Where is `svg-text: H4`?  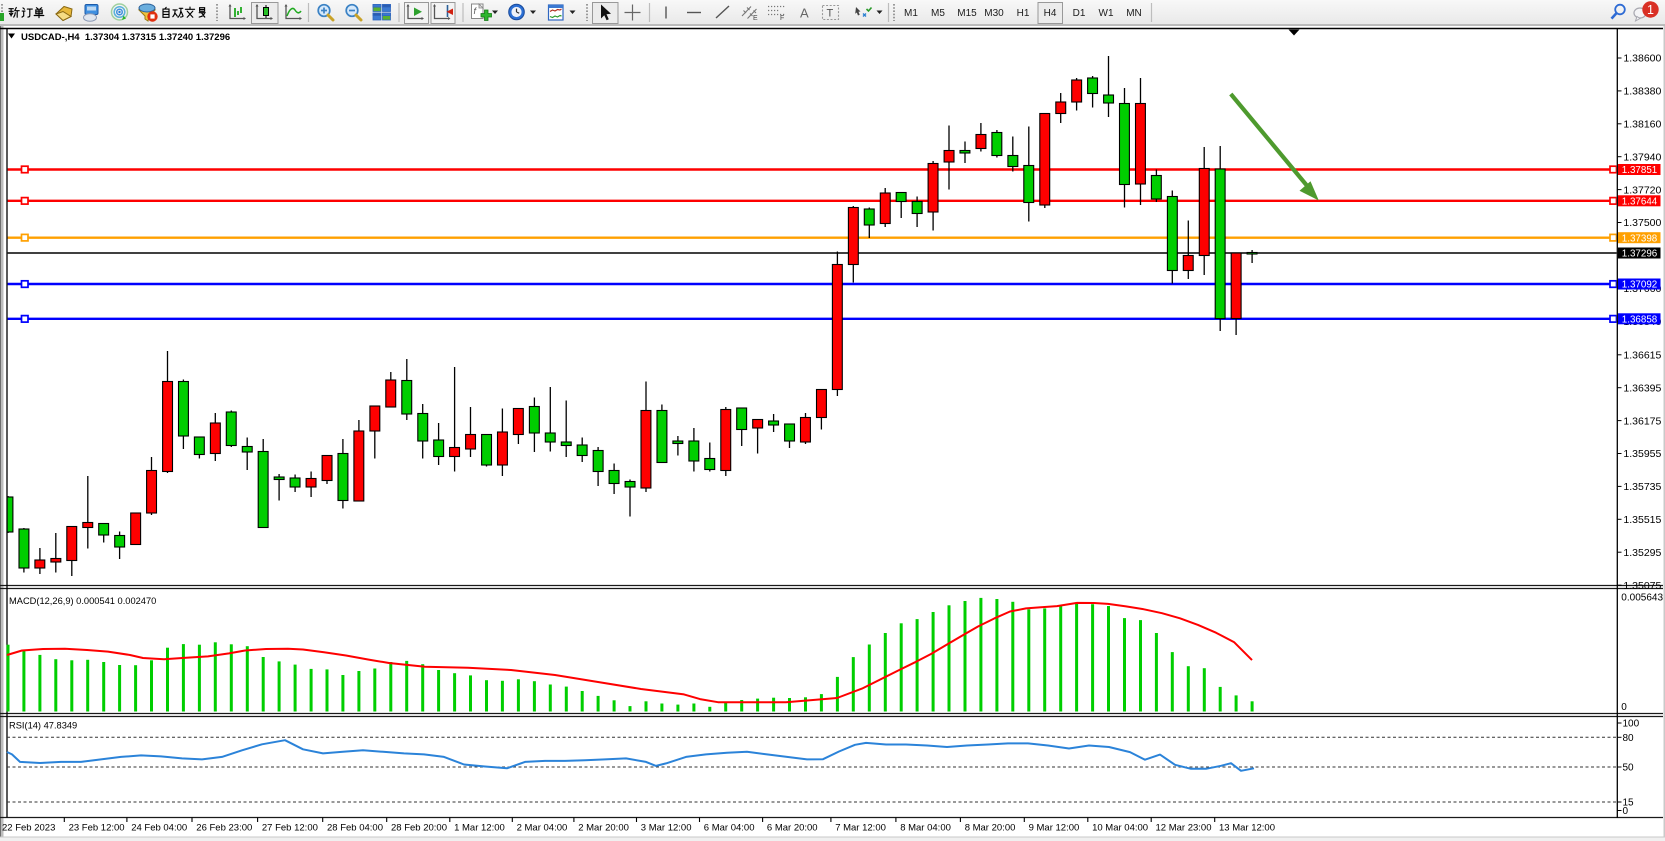
svg-text: H4 is located at coordinates (1050, 13).